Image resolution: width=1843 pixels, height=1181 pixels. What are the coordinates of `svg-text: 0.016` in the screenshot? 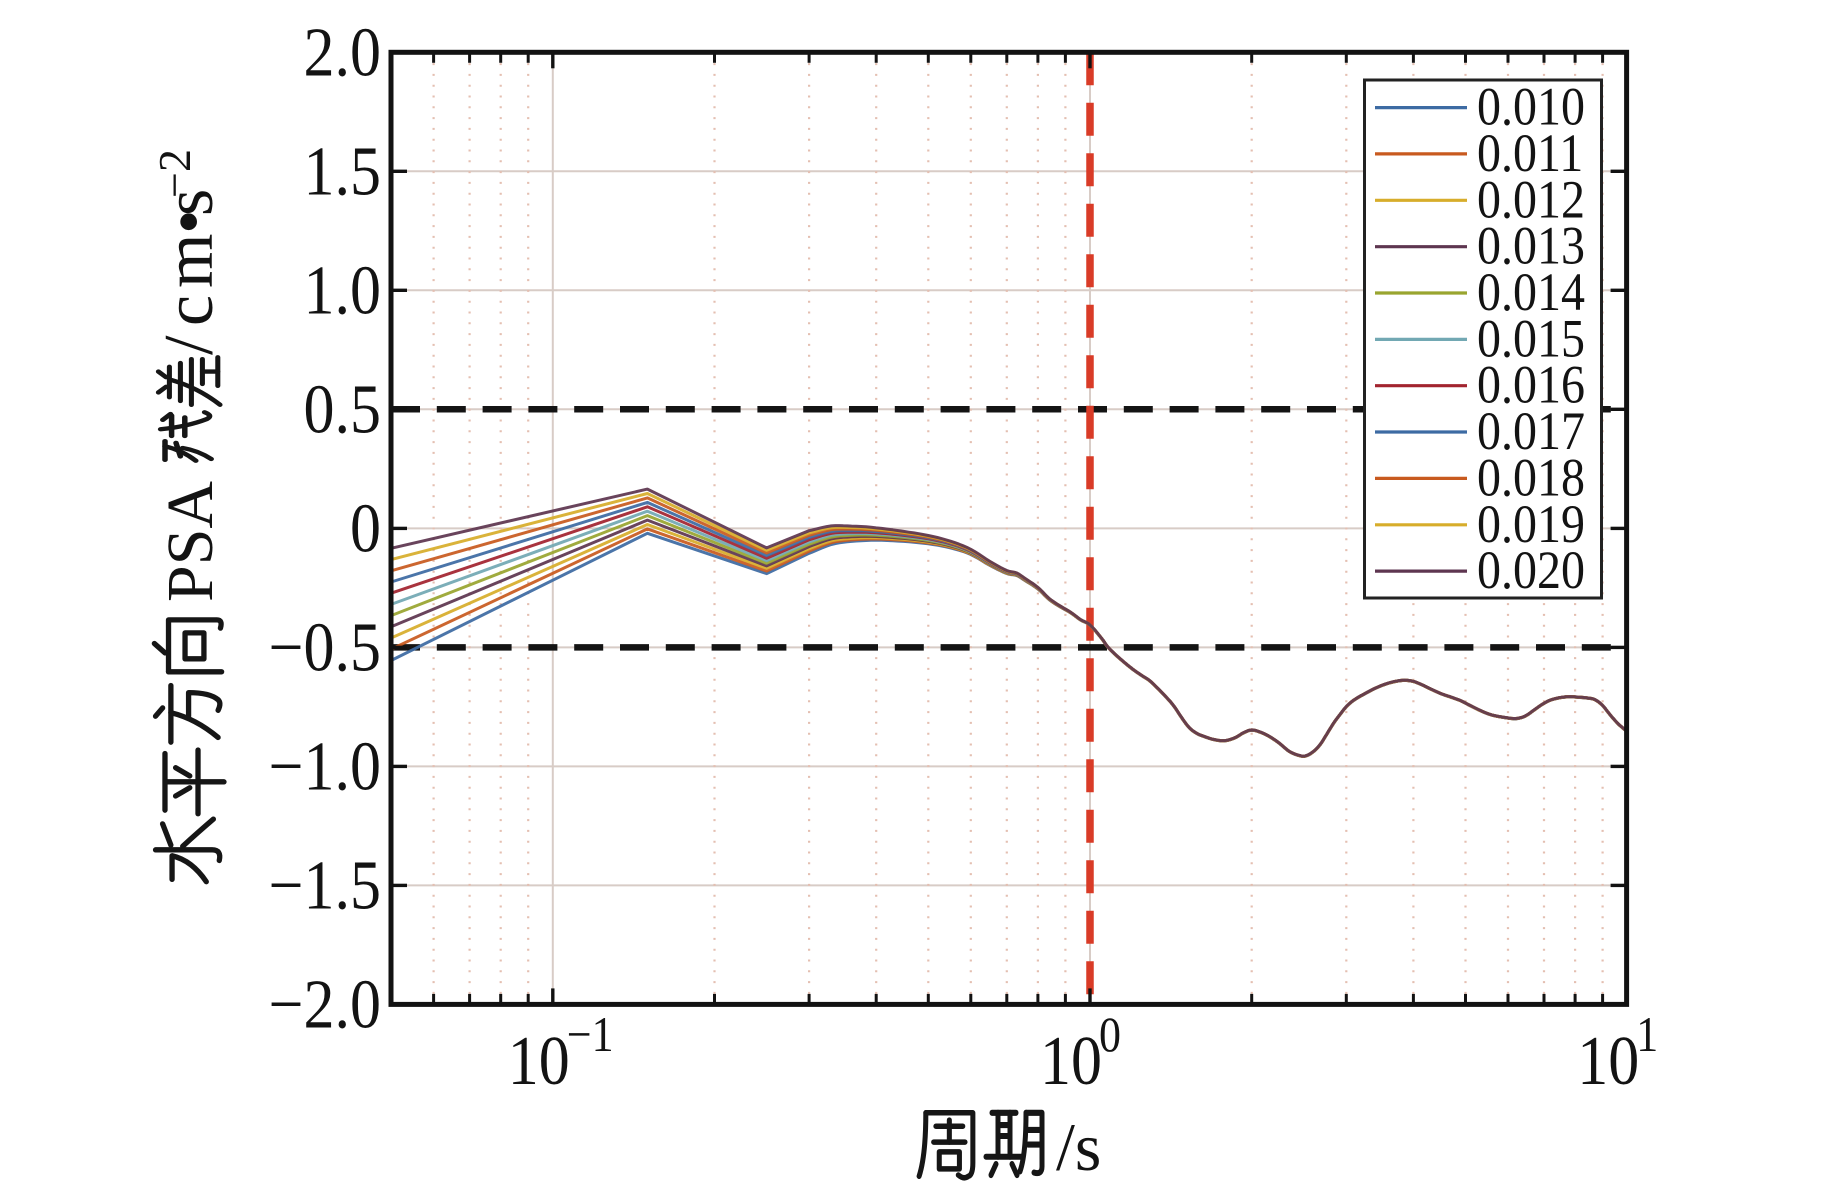 It's located at (1531, 385).